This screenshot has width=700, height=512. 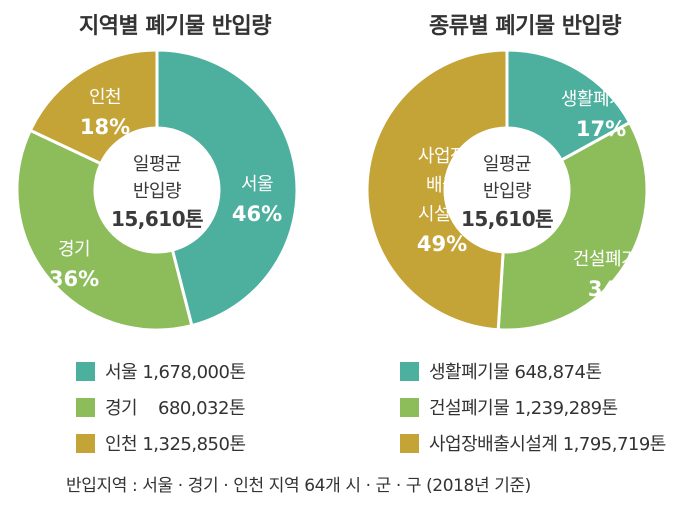 What do you see at coordinates (175, 444) in the screenshot?
I see `legend-label: 인천 1,325,850톤` at bounding box center [175, 444].